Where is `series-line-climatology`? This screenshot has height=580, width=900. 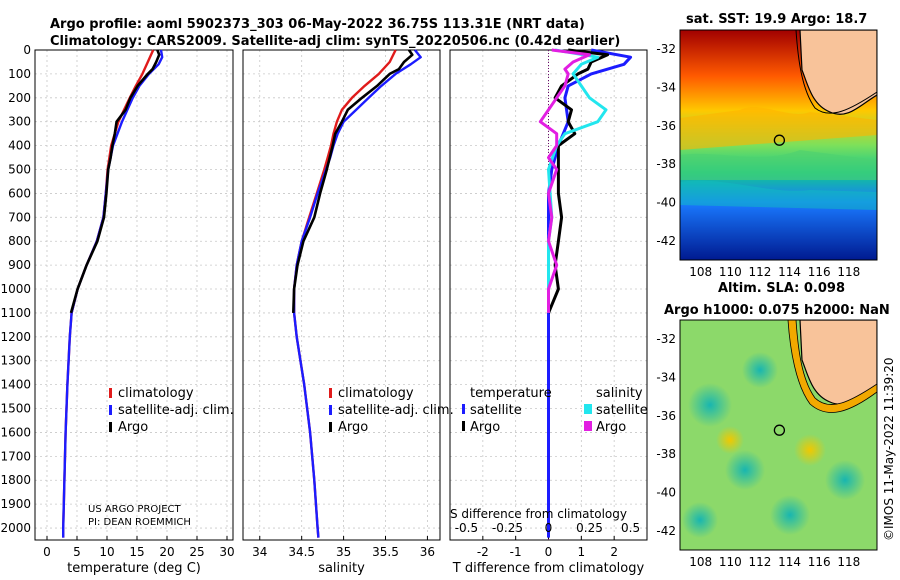
series-line-climatology is located at coordinates (344, 293).